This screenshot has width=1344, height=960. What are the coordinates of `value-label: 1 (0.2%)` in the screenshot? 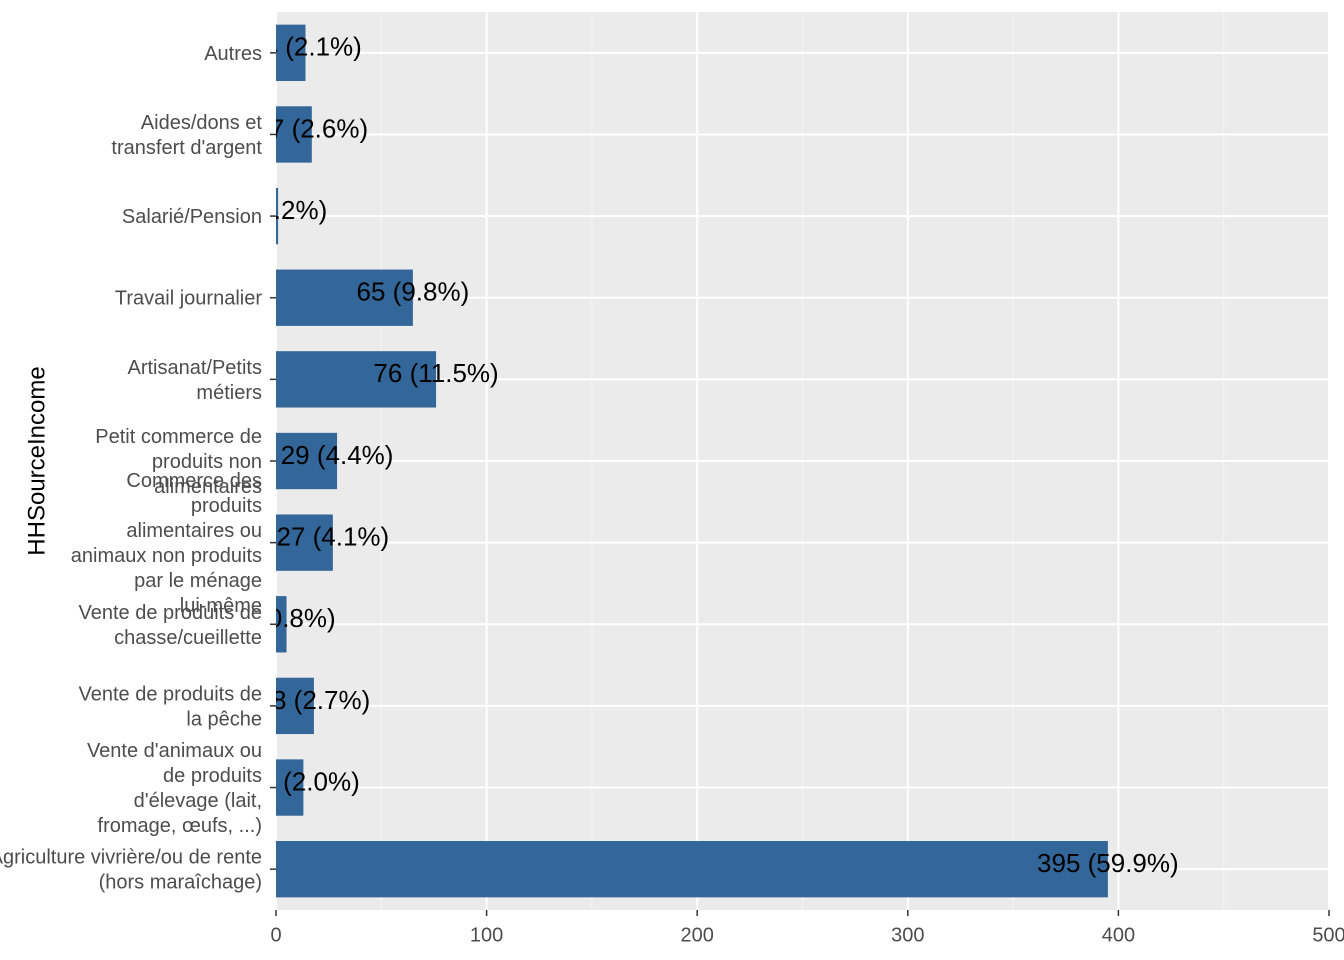 It's located at (278, 210).